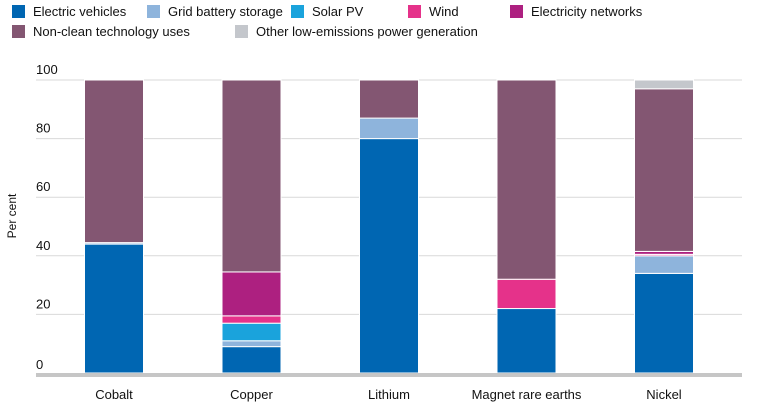 This screenshot has height=410, width=764. I want to click on bar-copper-electricity-networks, so click(251, 294).